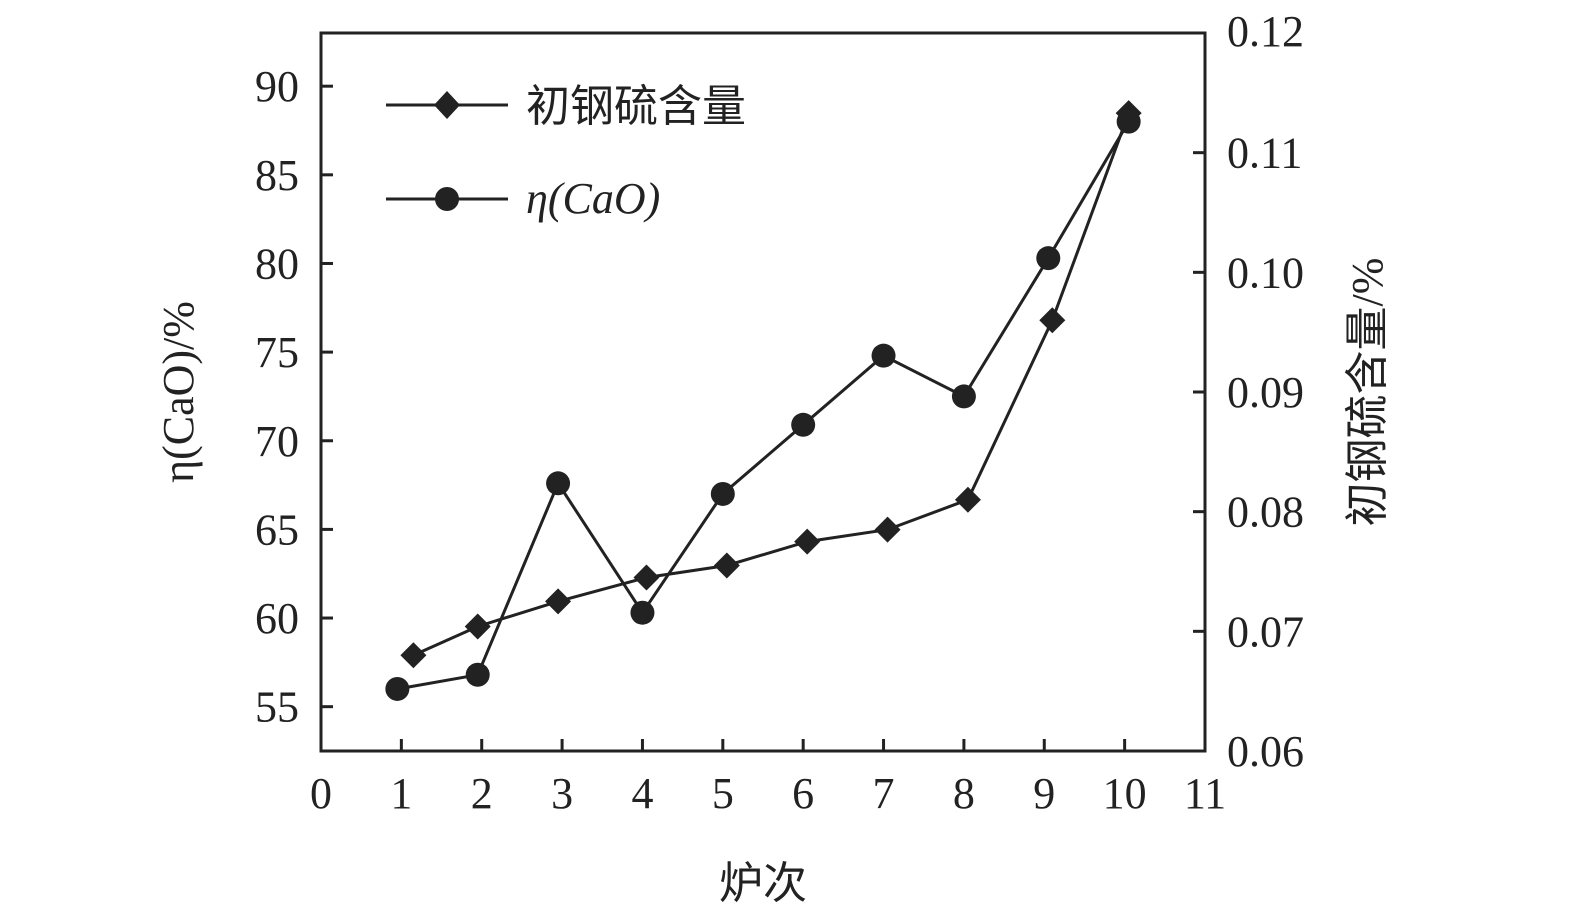  What do you see at coordinates (763, 883) in the screenshot?
I see `x-axis-title: 炉次` at bounding box center [763, 883].